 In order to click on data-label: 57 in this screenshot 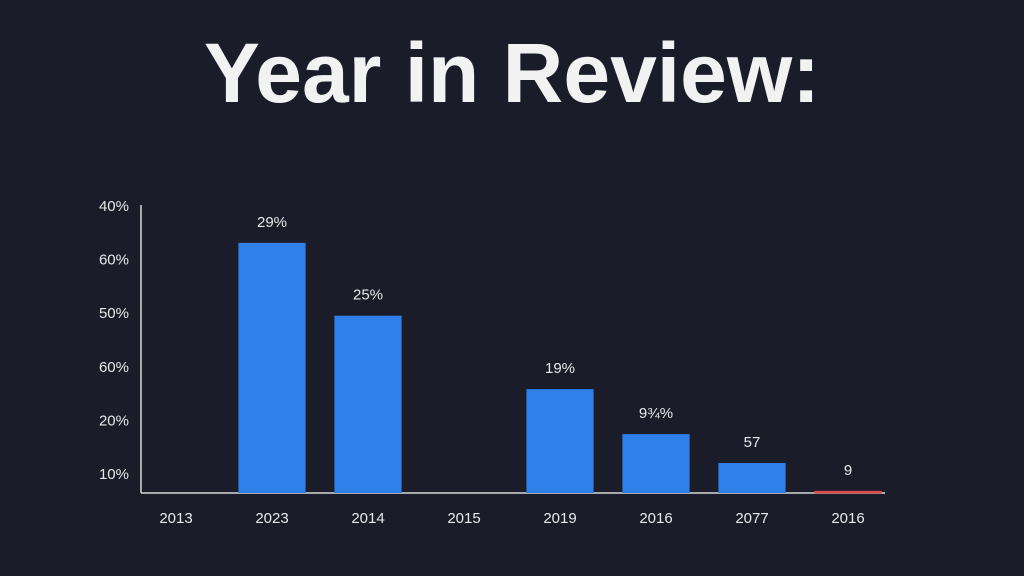, I will do `click(752, 442)`.